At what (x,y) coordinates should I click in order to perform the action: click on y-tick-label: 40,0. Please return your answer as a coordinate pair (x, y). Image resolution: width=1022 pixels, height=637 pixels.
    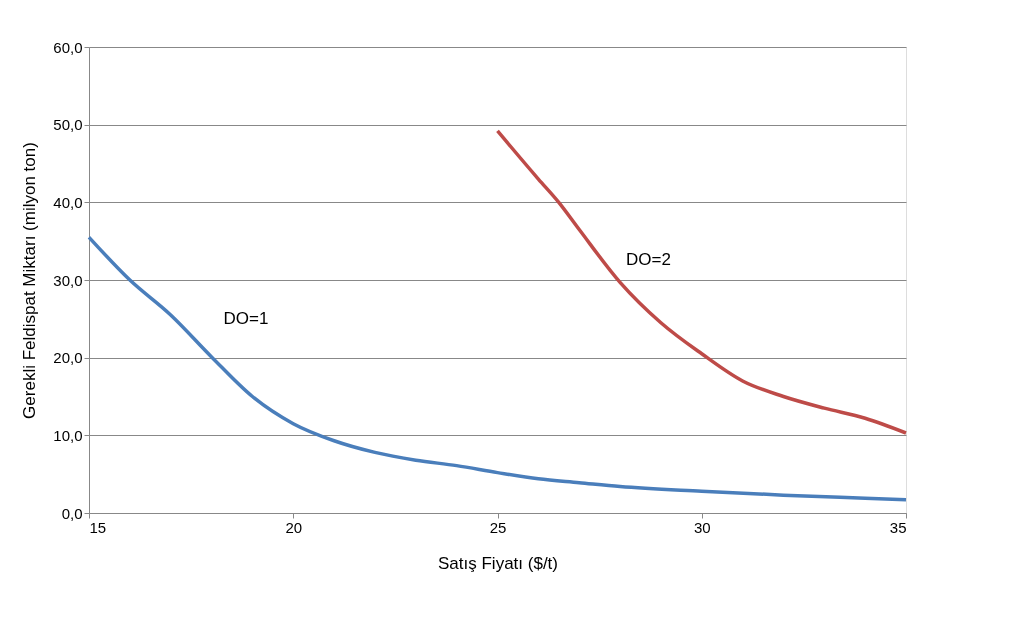
    Looking at the image, I should click on (68, 202).